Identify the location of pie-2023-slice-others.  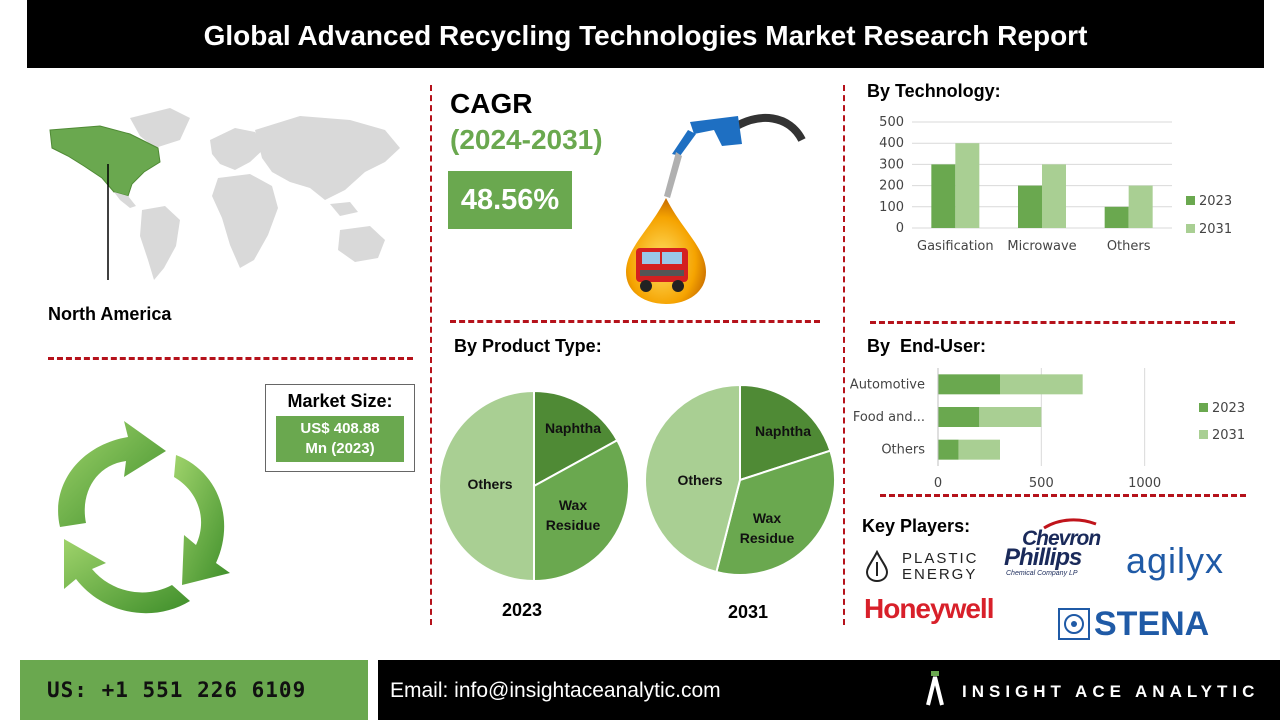
(486, 486).